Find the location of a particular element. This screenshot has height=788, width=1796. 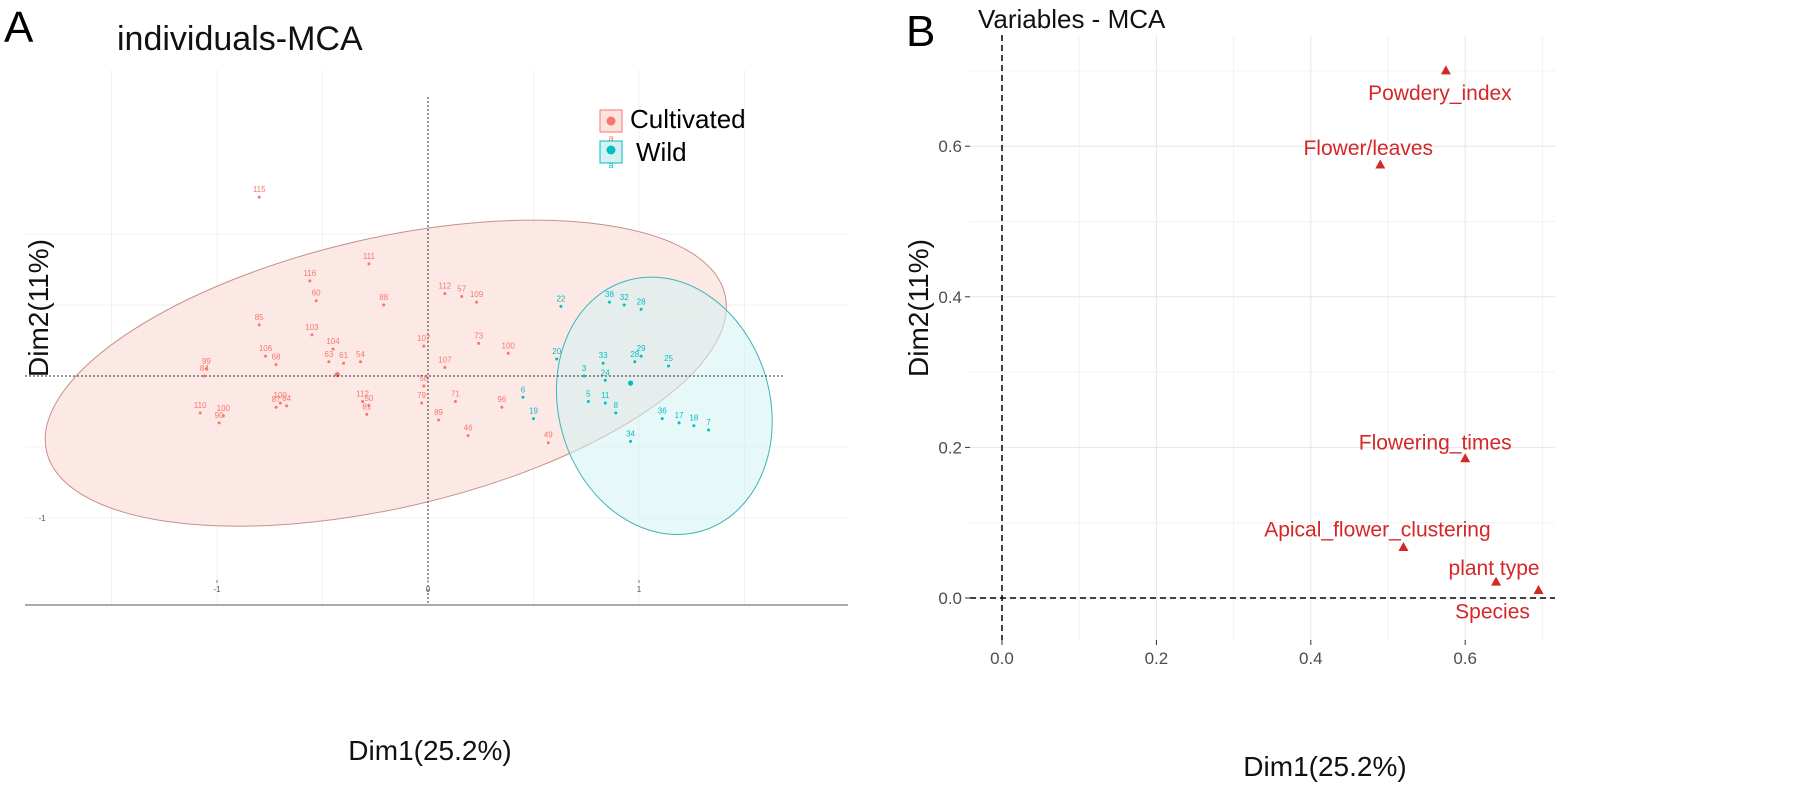

variable-point-flowering-times is located at coordinates (1465, 458).